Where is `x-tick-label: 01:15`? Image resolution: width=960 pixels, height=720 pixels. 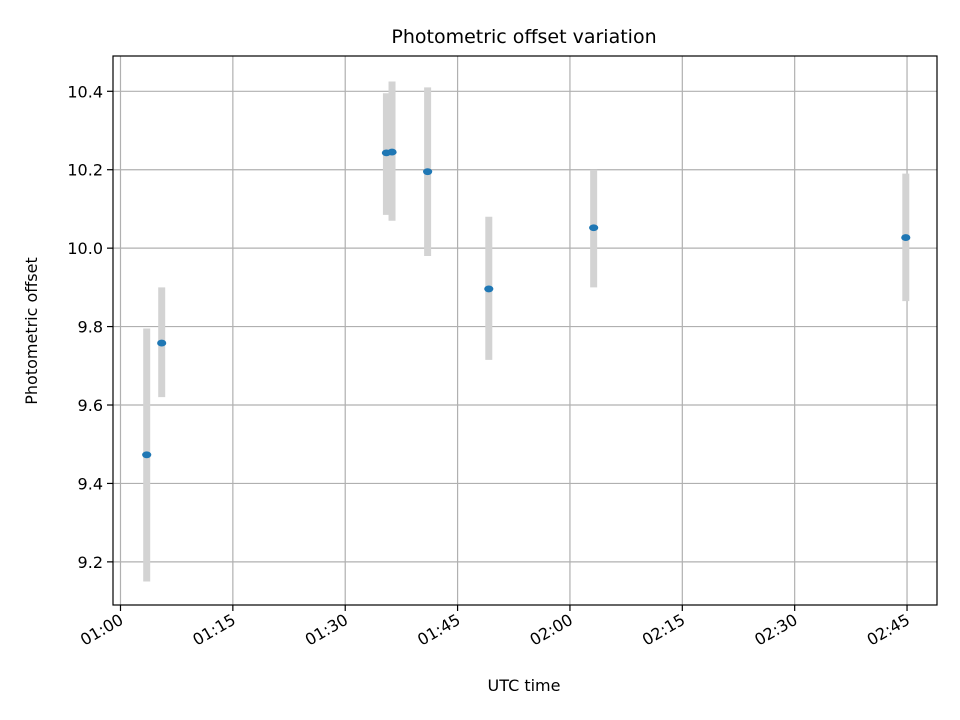
x-tick-label: 01:15 is located at coordinates (213, 630).